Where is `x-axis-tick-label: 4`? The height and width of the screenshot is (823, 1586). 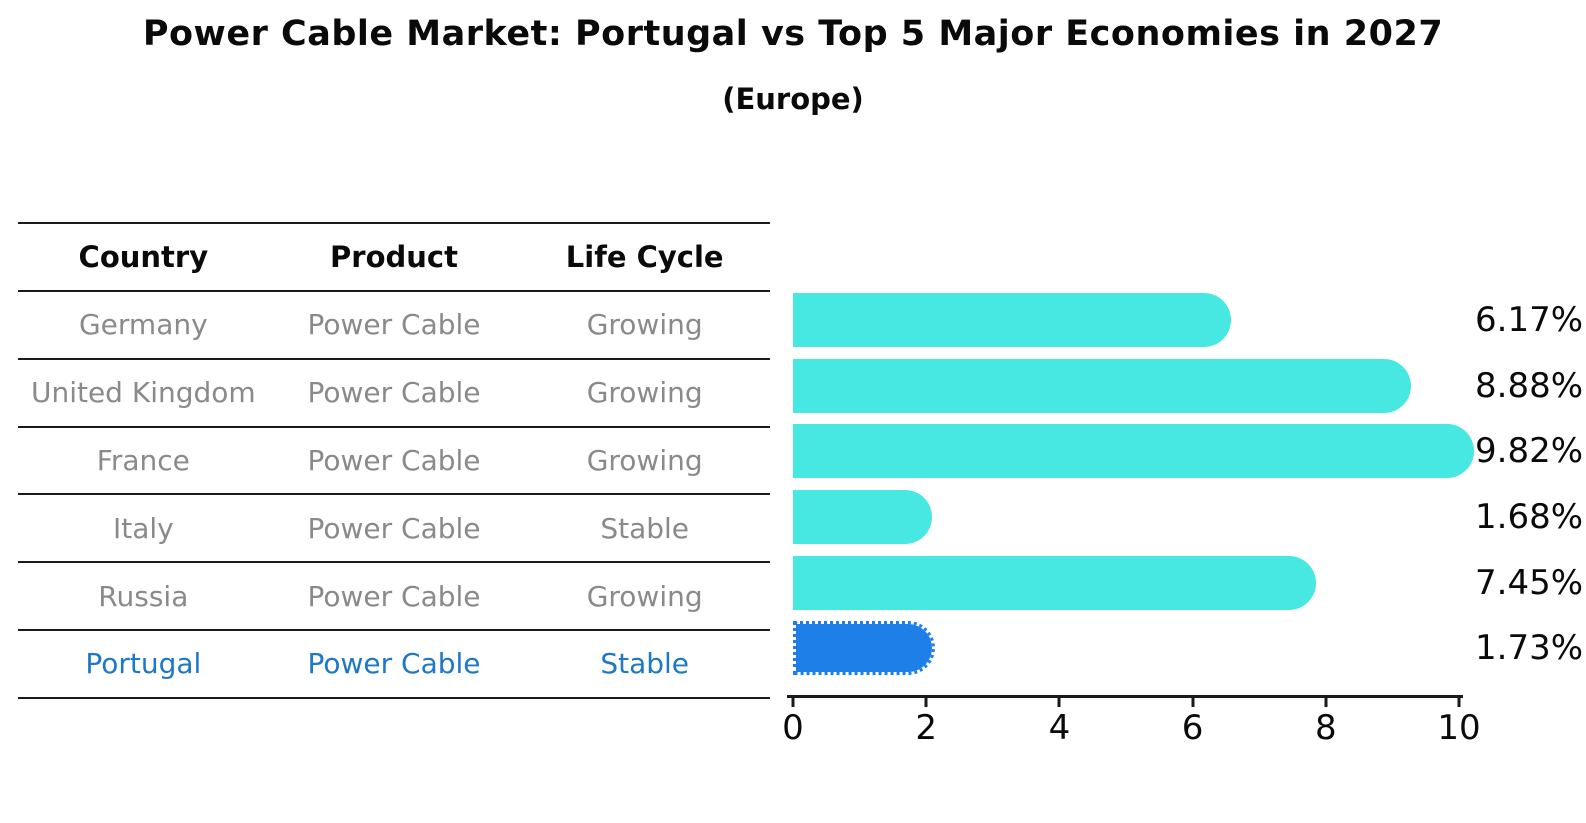 x-axis-tick-label: 4 is located at coordinates (1059, 728).